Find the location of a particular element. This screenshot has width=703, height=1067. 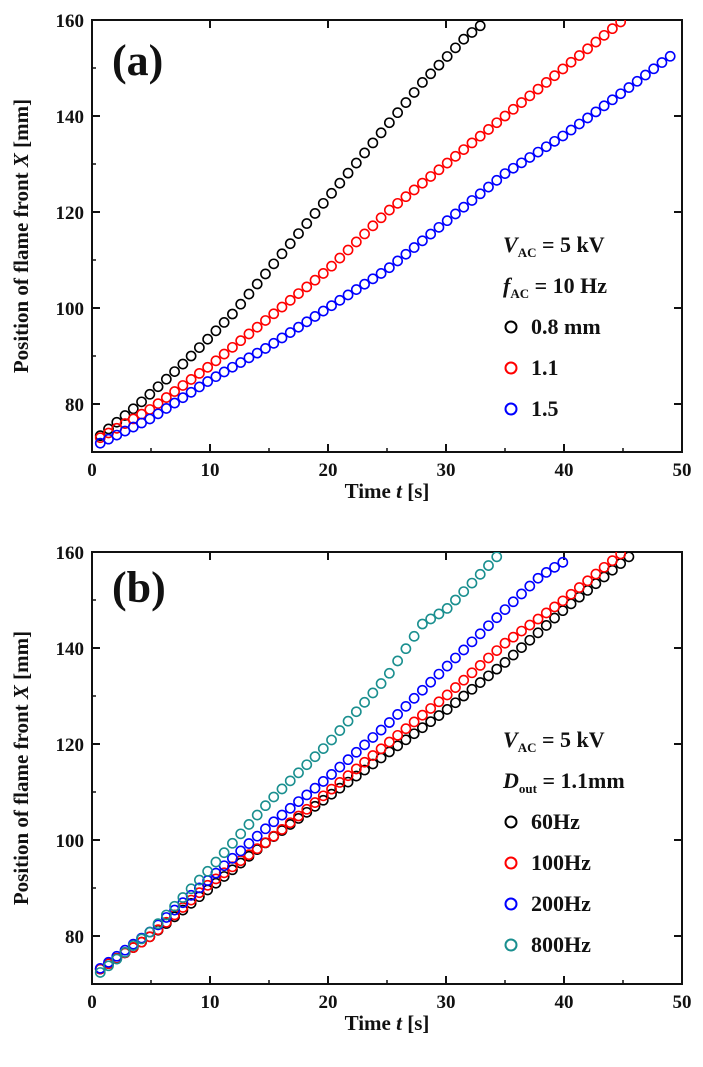

y-tick-label: 160 is located at coordinates (70, 21).